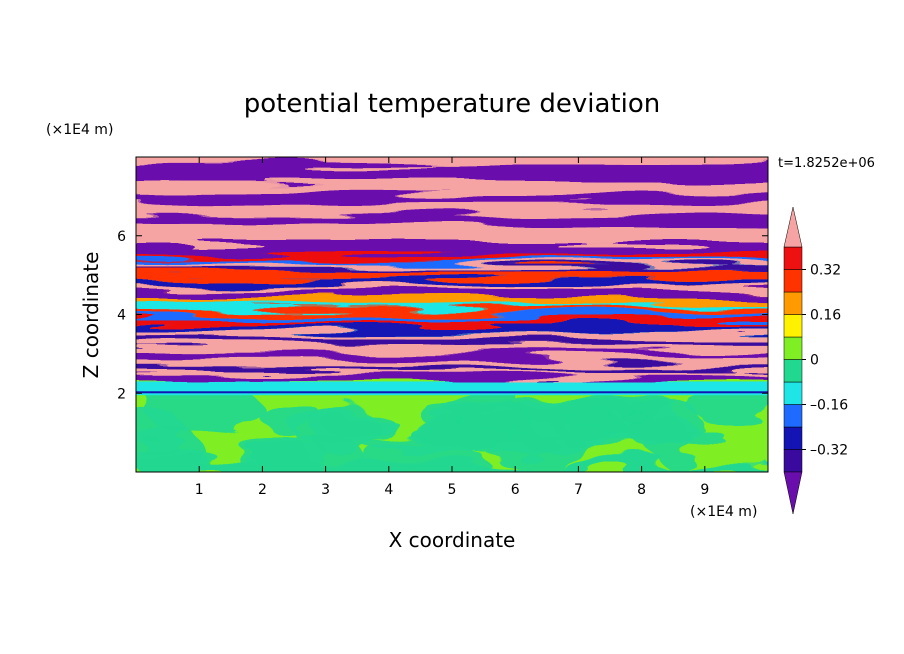 This screenshot has height=654, width=904. What do you see at coordinates (578, 490) in the screenshot?
I see `x-tick-label: 7` at bounding box center [578, 490].